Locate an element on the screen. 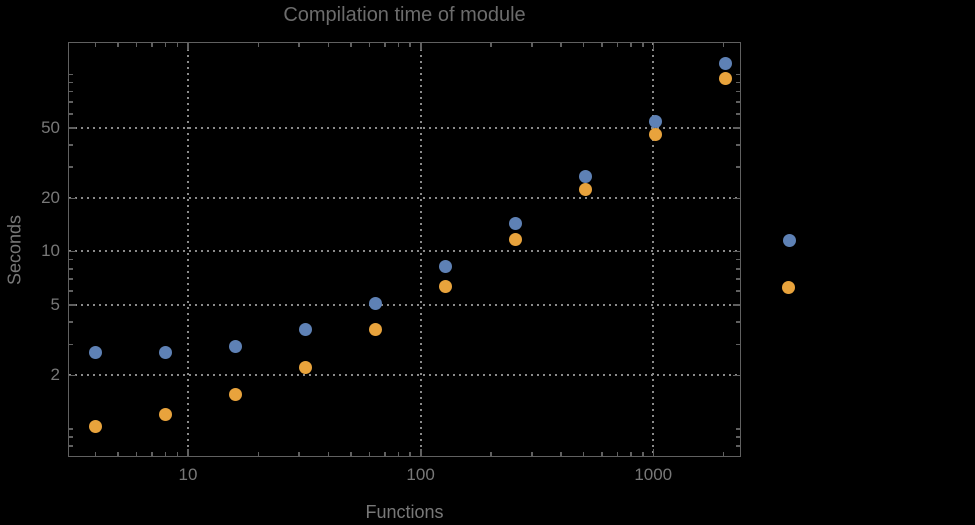 This screenshot has width=975, height=525. x-tick-label: 1000 is located at coordinates (653, 474).